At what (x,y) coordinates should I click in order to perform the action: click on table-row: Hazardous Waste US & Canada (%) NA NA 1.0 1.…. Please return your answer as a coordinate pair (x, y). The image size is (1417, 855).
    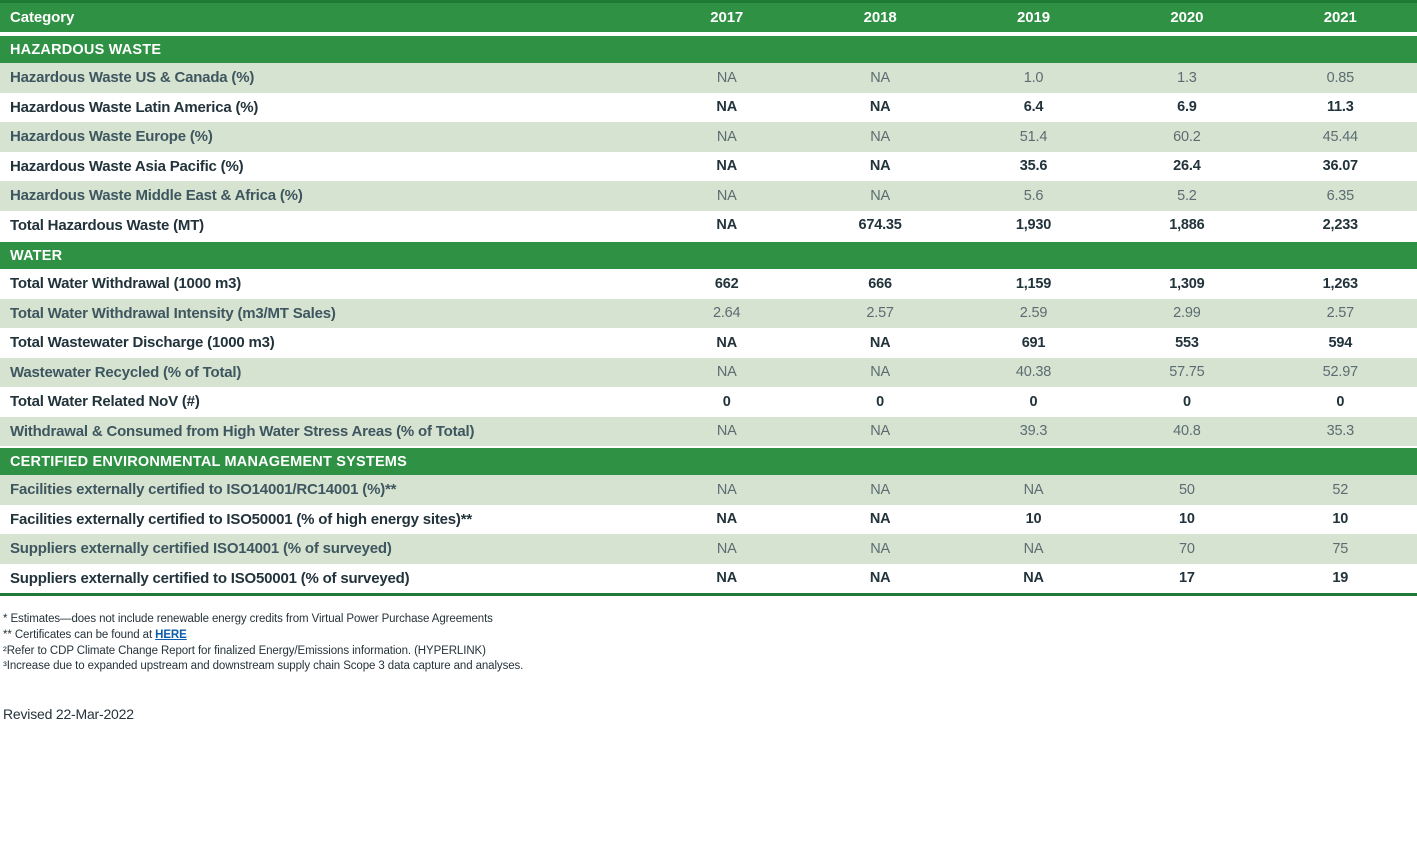
    Looking at the image, I should click on (708, 78).